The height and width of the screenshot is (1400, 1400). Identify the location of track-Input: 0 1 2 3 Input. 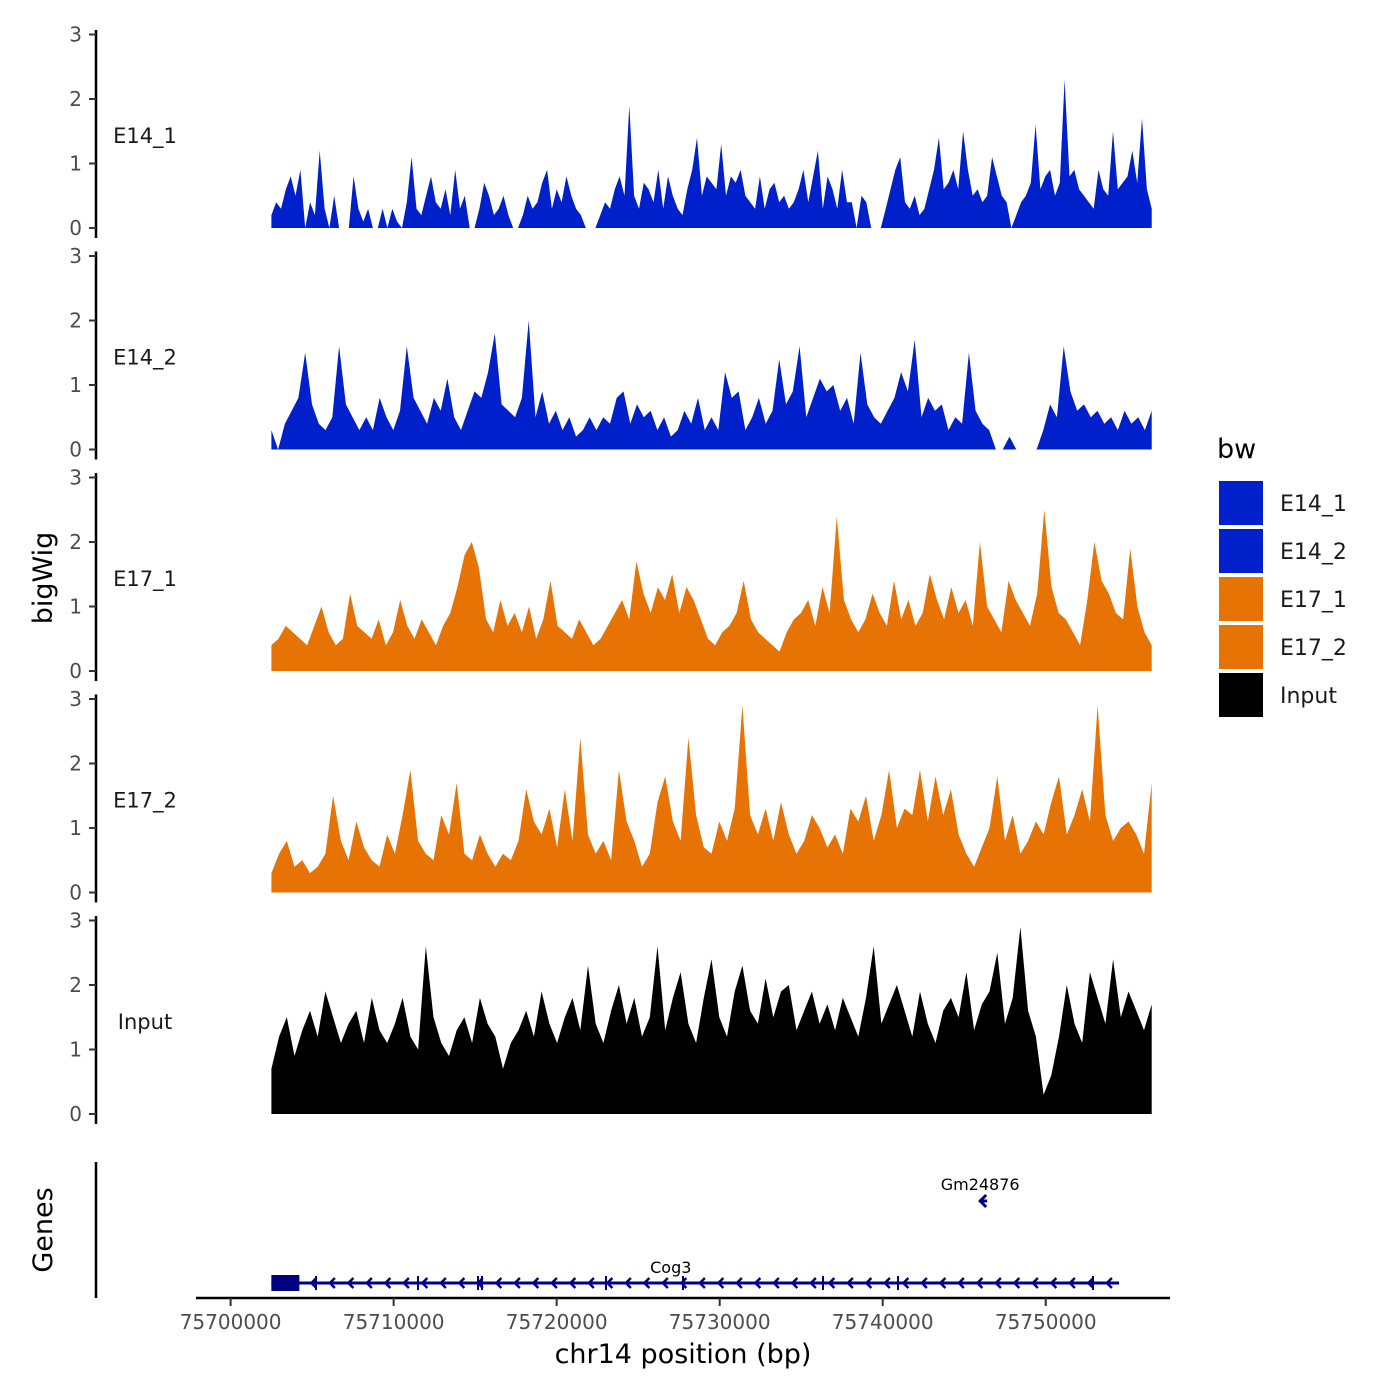
(610, 1017).